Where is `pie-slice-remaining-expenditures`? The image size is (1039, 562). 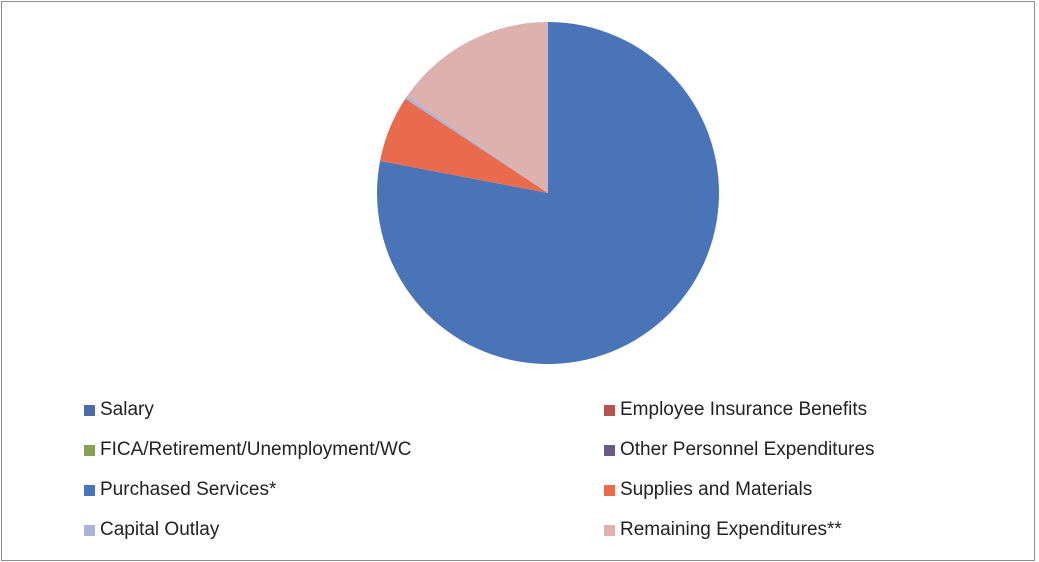
pie-slice-remaining-expenditures is located at coordinates (477, 107).